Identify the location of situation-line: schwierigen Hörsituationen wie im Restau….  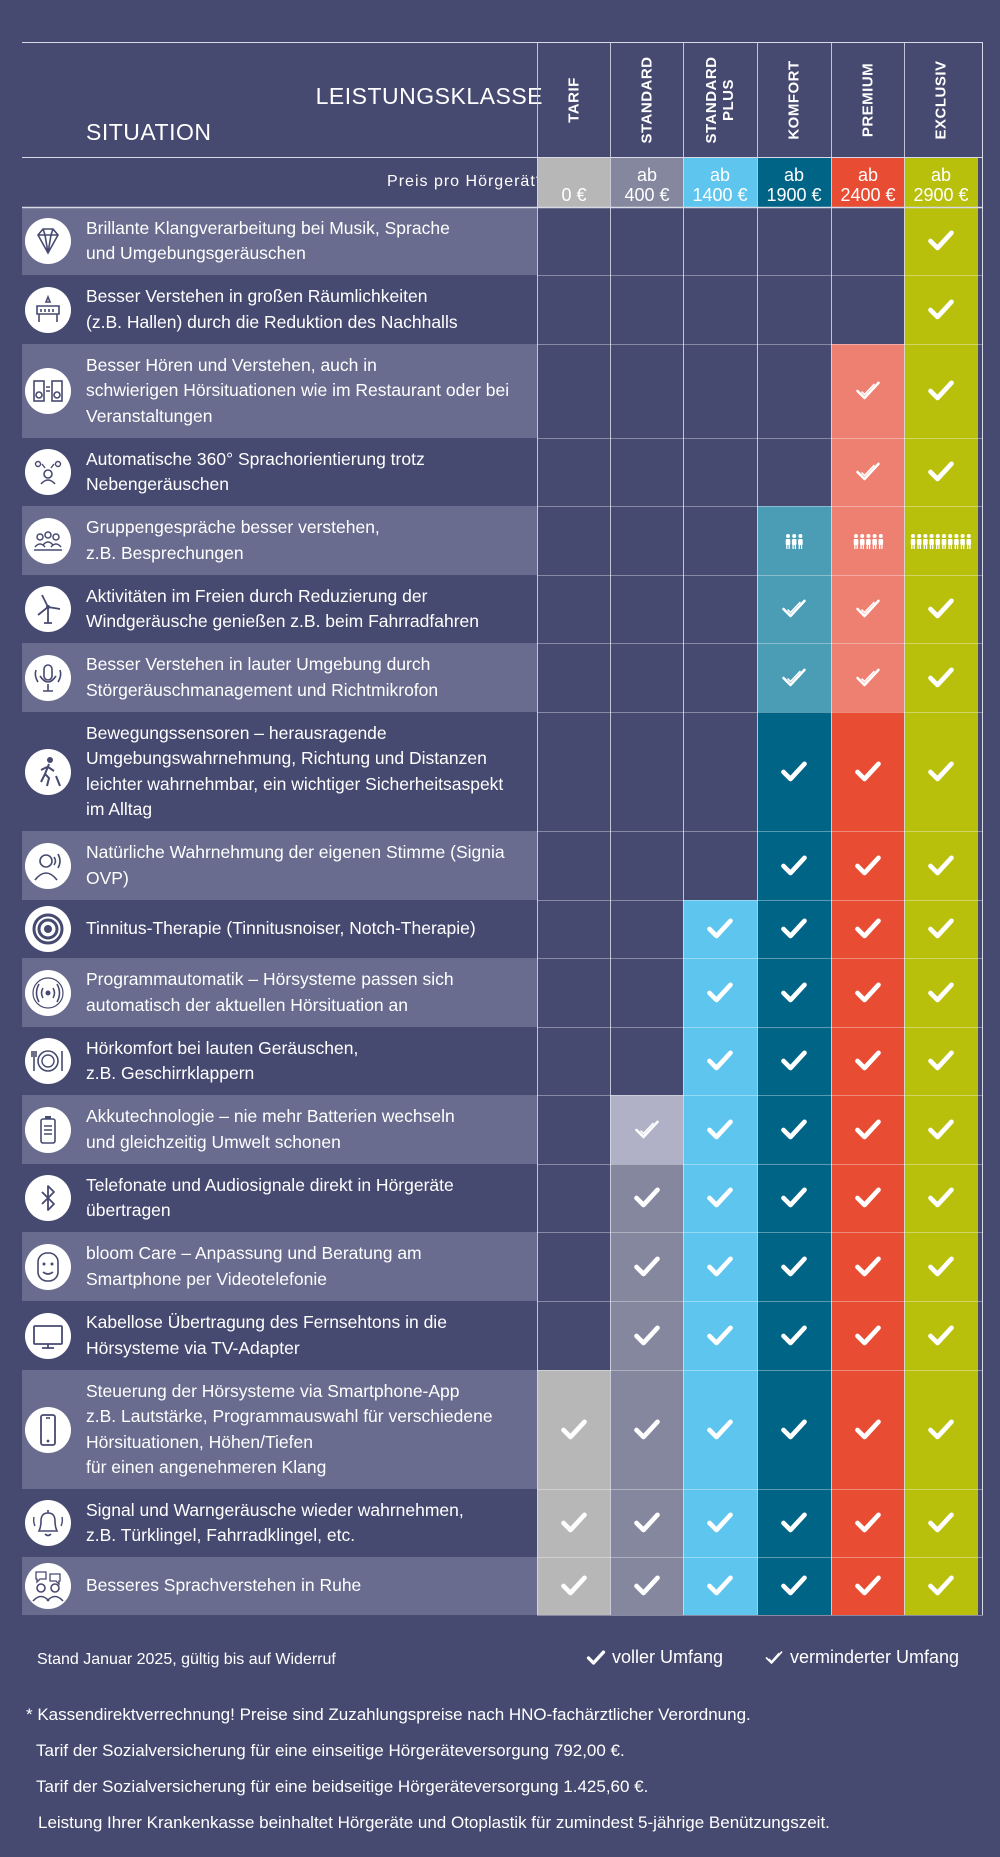
(298, 390).